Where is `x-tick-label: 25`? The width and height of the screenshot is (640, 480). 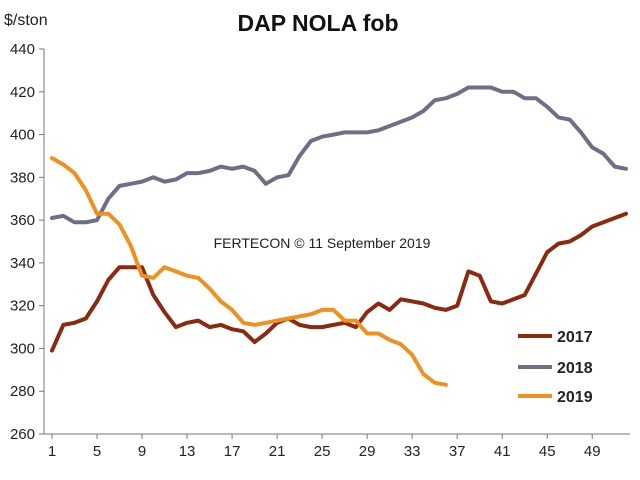
x-tick-label: 25 is located at coordinates (322, 451).